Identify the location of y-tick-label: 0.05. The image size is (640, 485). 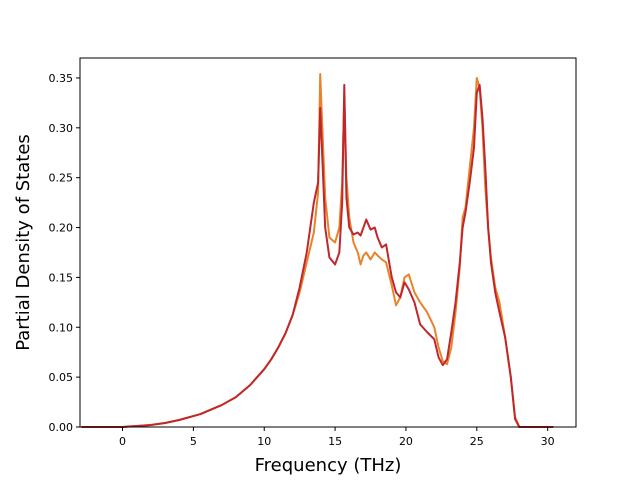
(61, 377).